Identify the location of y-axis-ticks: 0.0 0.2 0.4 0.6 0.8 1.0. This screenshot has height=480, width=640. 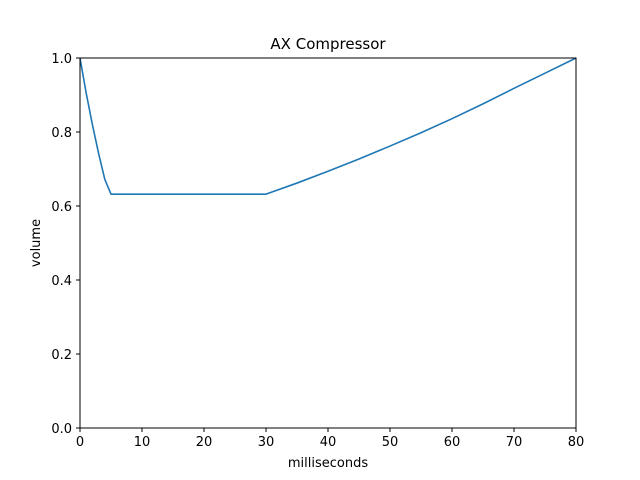
(65, 244).